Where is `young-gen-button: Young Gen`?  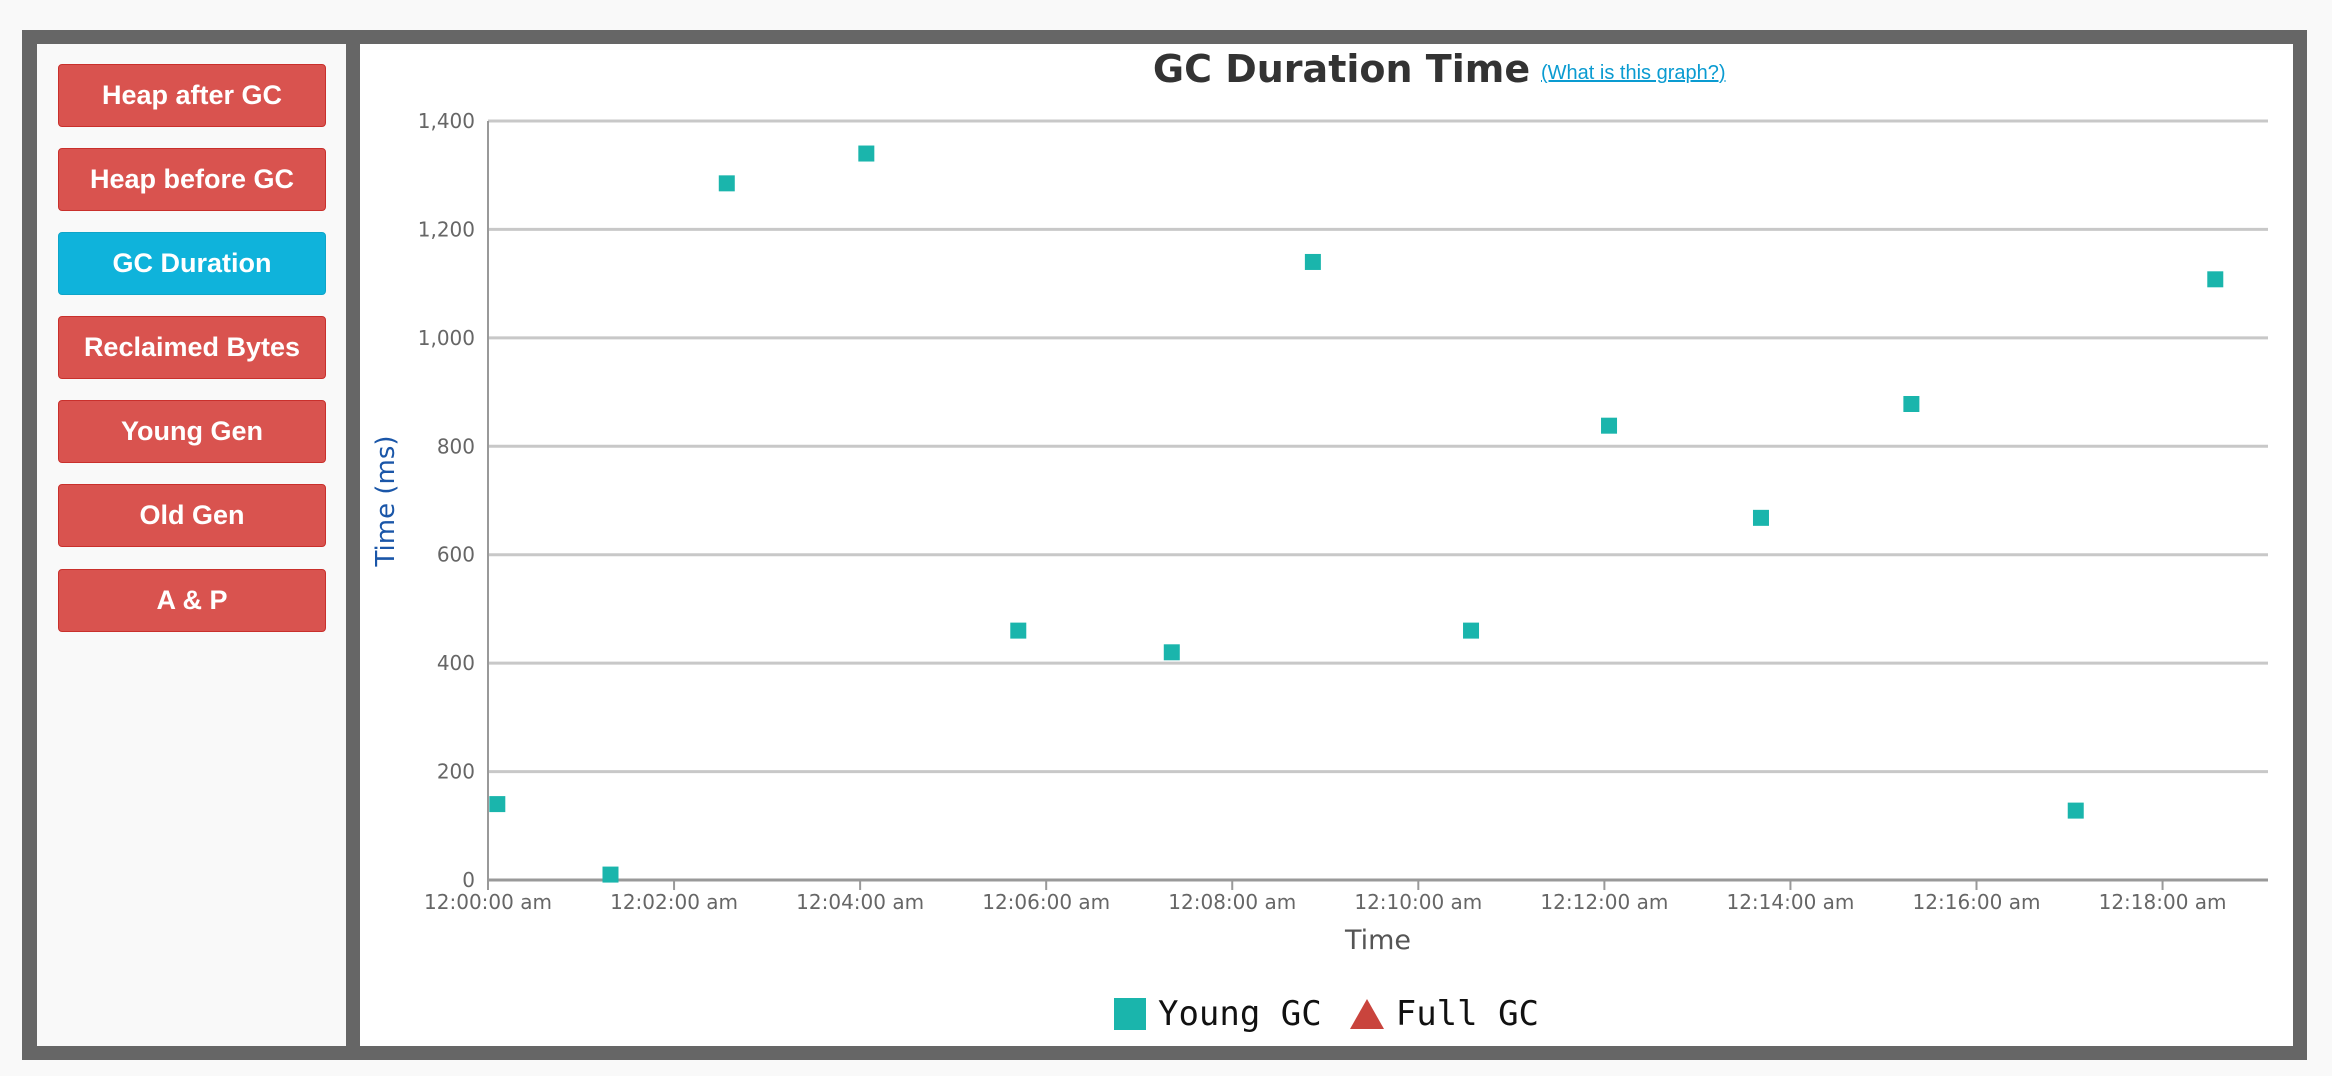 young-gen-button: Young Gen is located at coordinates (192, 431).